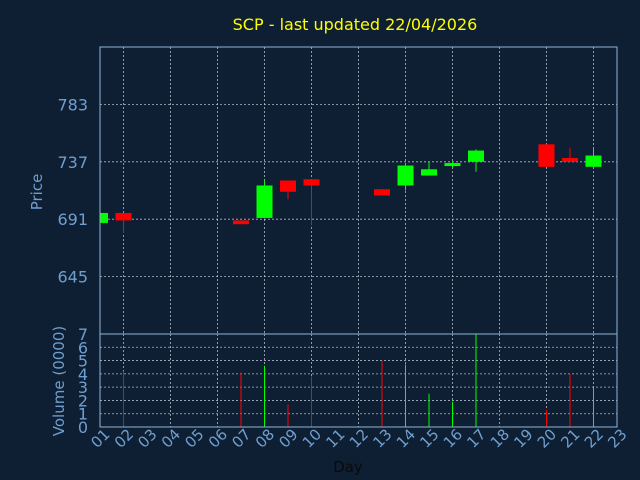 The height and width of the screenshot is (480, 640). What do you see at coordinates (218, 438) in the screenshot?
I see `x-tick-label: 06` at bounding box center [218, 438].